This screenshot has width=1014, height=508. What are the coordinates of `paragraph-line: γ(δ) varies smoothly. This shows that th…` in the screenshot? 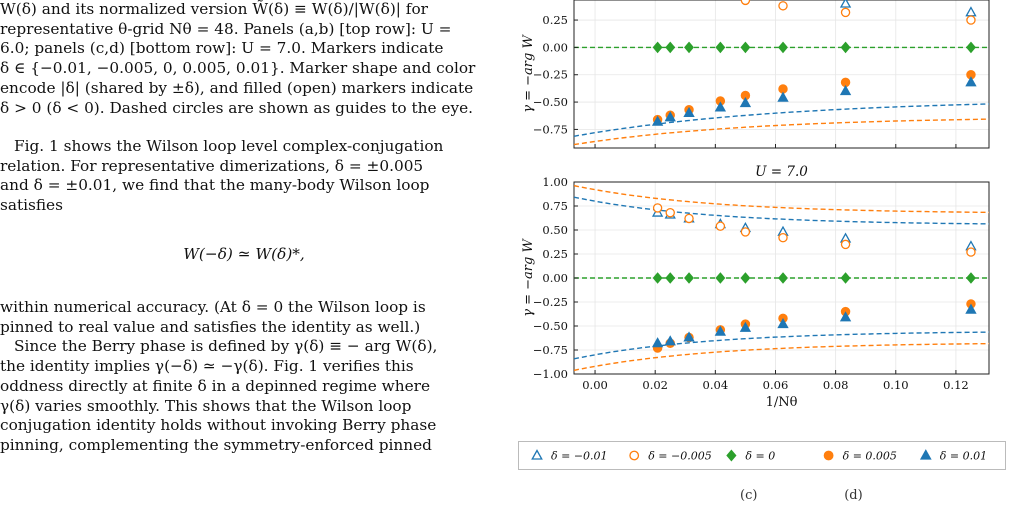 It's located at (206, 405).